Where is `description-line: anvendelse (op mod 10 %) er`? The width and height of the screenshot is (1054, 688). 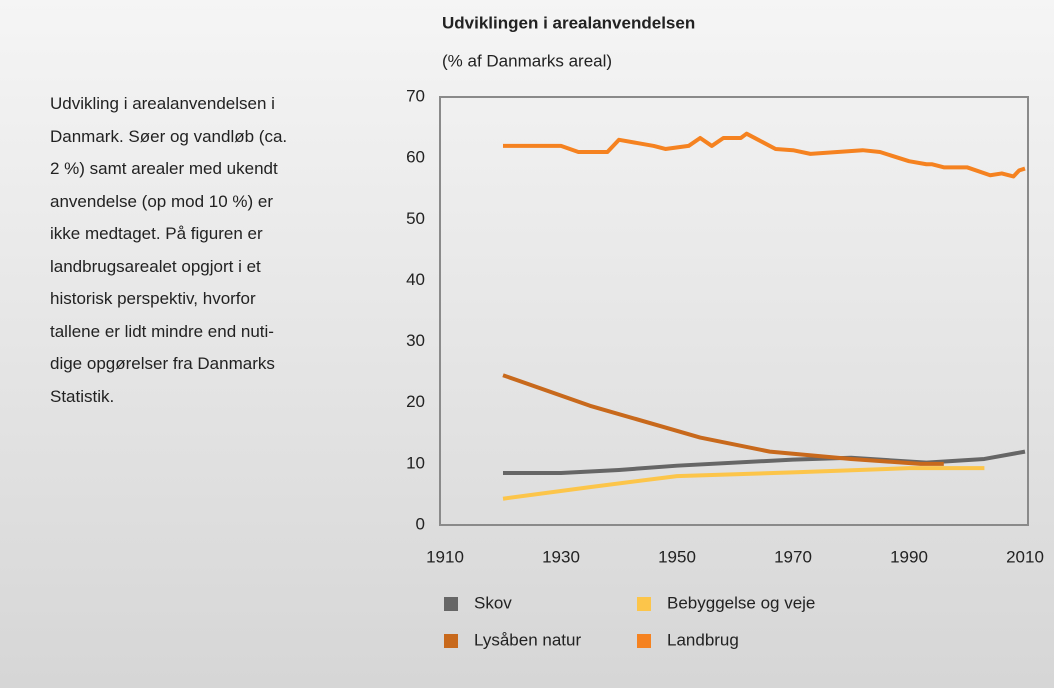
description-line: anvendelse (op mod 10 %) er is located at coordinates (162, 201).